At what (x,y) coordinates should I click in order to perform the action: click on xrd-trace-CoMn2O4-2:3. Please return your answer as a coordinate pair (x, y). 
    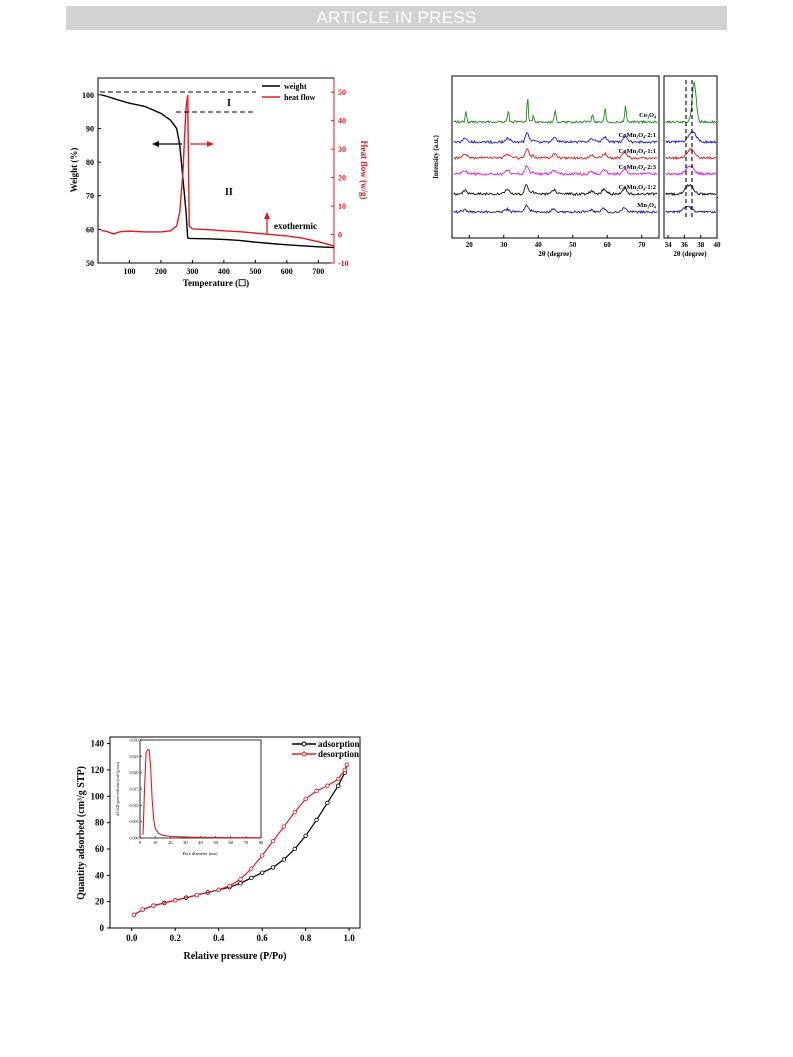
    Looking at the image, I should click on (555, 170).